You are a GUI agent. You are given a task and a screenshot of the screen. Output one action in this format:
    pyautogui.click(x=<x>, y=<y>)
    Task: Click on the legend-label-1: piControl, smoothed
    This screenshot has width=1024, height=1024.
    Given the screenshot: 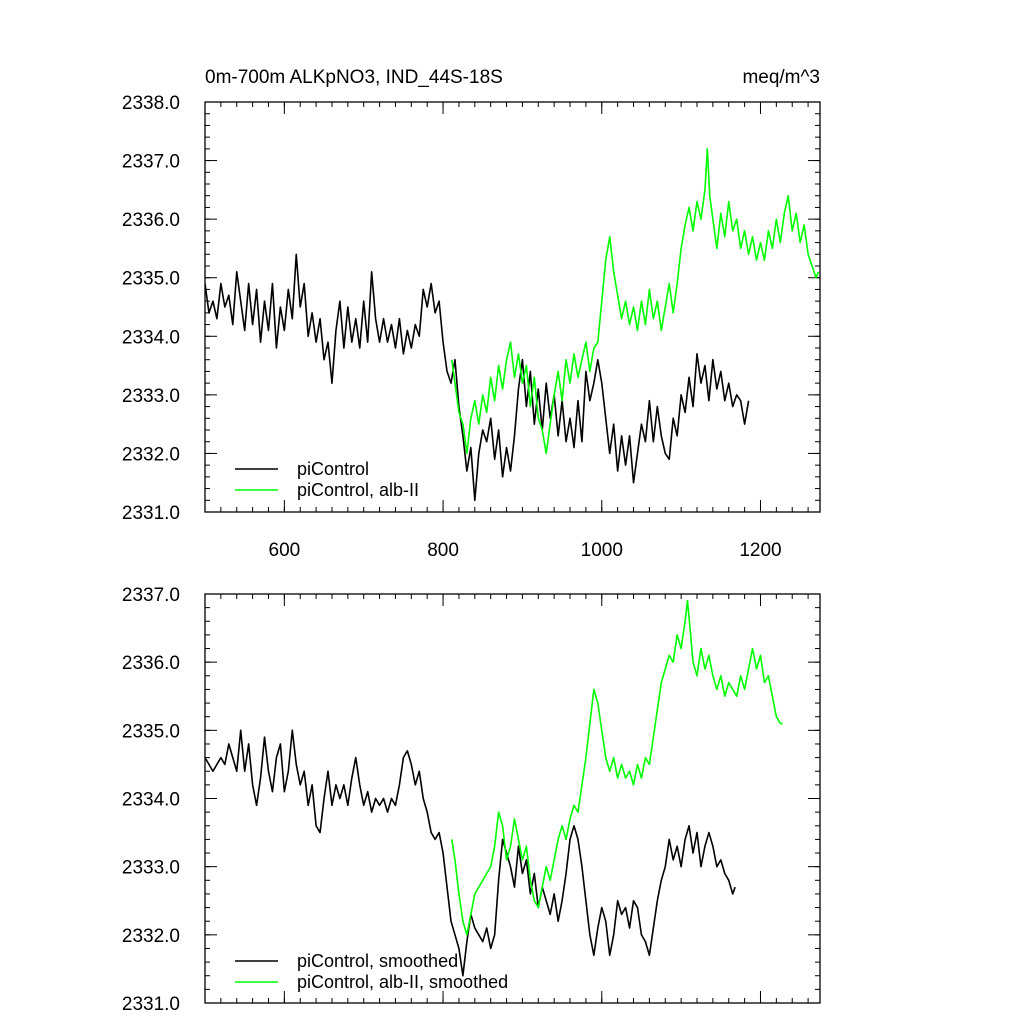 What is the action you would take?
    pyautogui.click(x=377, y=961)
    